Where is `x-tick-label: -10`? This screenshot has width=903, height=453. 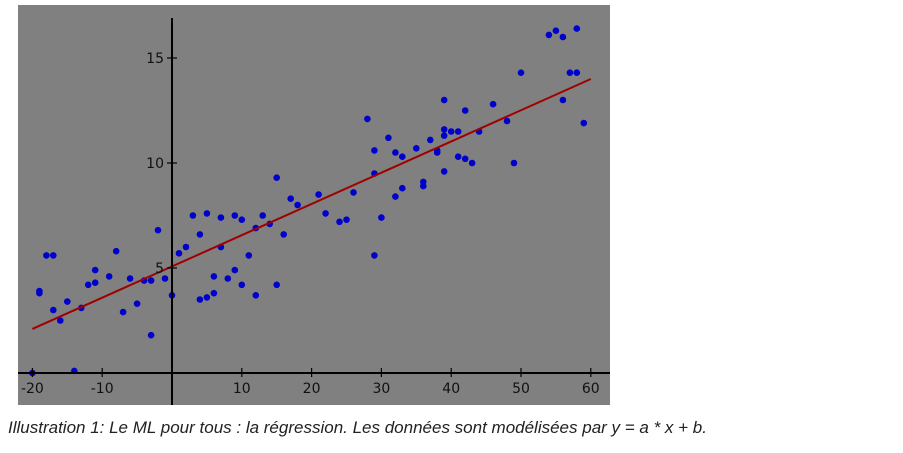
x-tick-label: -10 is located at coordinates (102, 389).